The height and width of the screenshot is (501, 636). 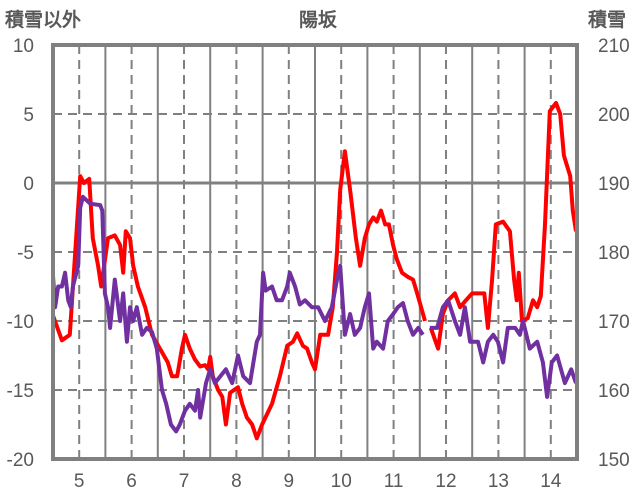 What do you see at coordinates (551, 481) in the screenshot?
I see `x-tick: 14` at bounding box center [551, 481].